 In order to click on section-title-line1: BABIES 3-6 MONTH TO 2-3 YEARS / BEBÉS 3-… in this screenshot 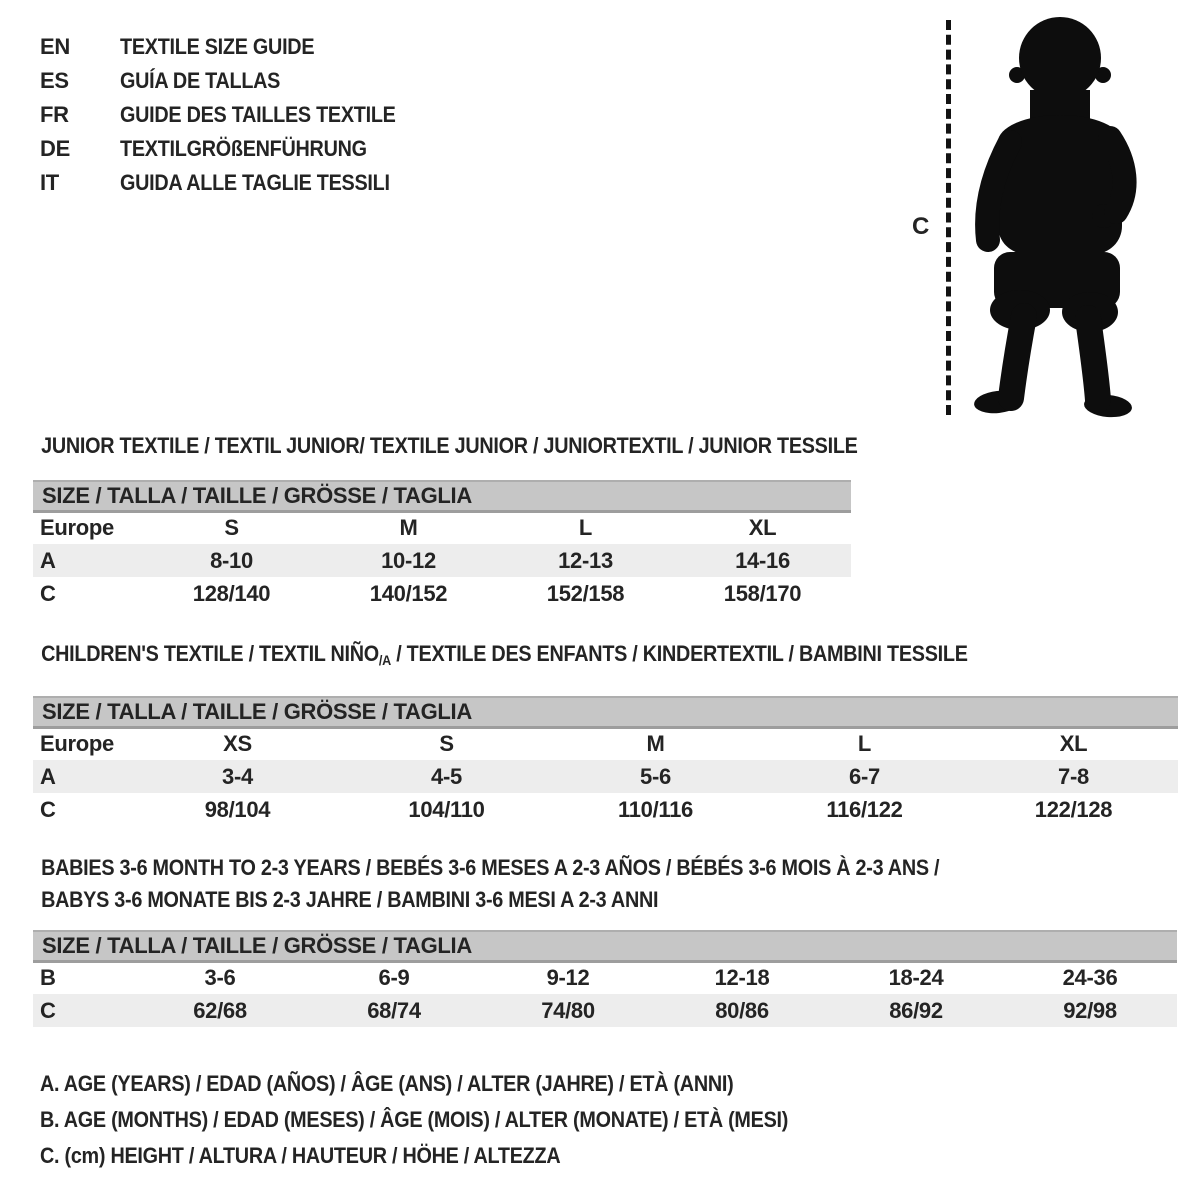, I will do `click(490, 867)`.